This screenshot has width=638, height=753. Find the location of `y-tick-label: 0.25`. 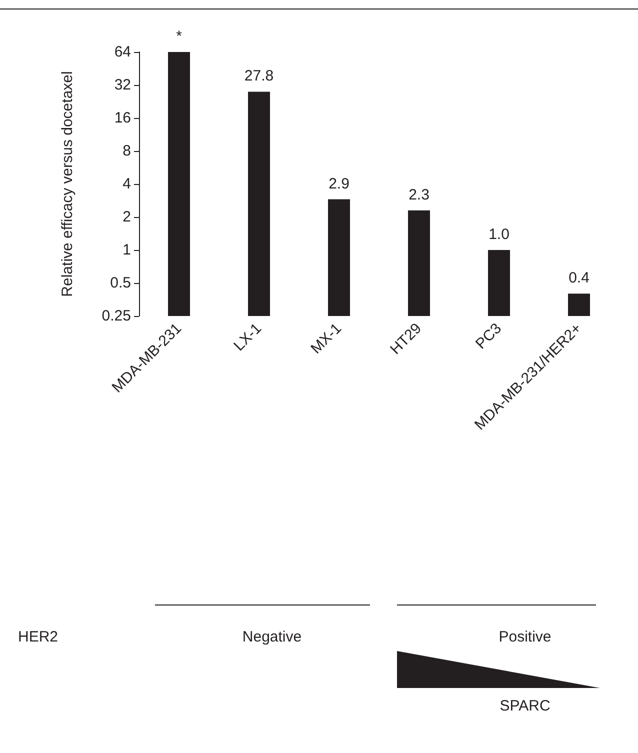

y-tick-label: 0.25 is located at coordinates (116, 316).